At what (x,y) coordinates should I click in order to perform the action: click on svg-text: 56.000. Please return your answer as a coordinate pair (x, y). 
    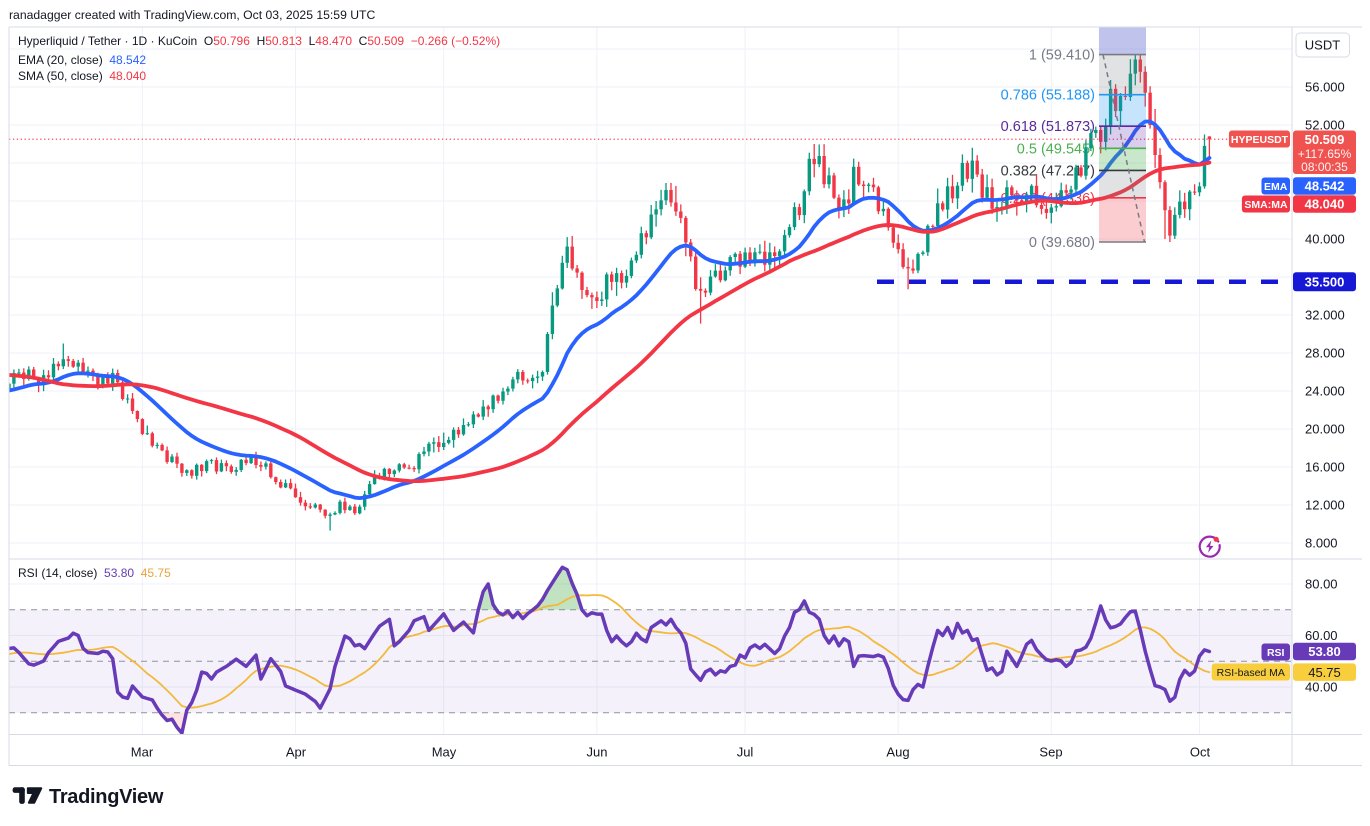
    Looking at the image, I should click on (1325, 87).